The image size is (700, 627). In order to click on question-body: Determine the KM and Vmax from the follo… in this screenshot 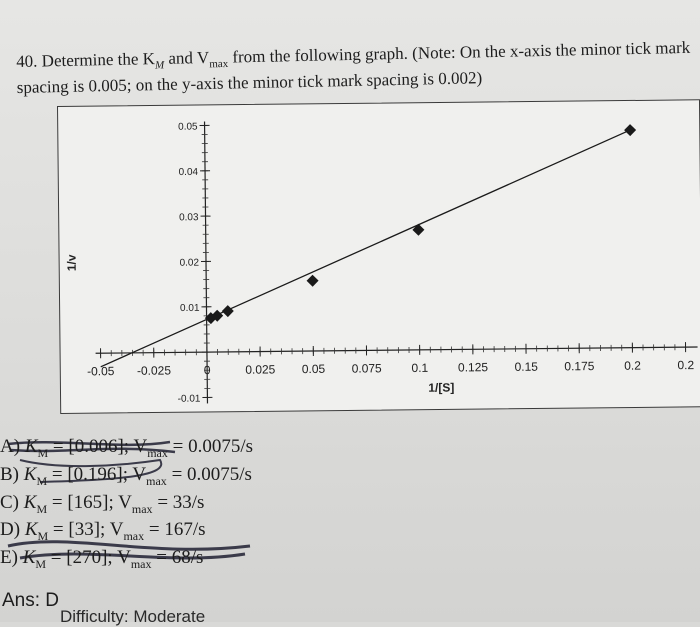, I will do `click(354, 67)`.